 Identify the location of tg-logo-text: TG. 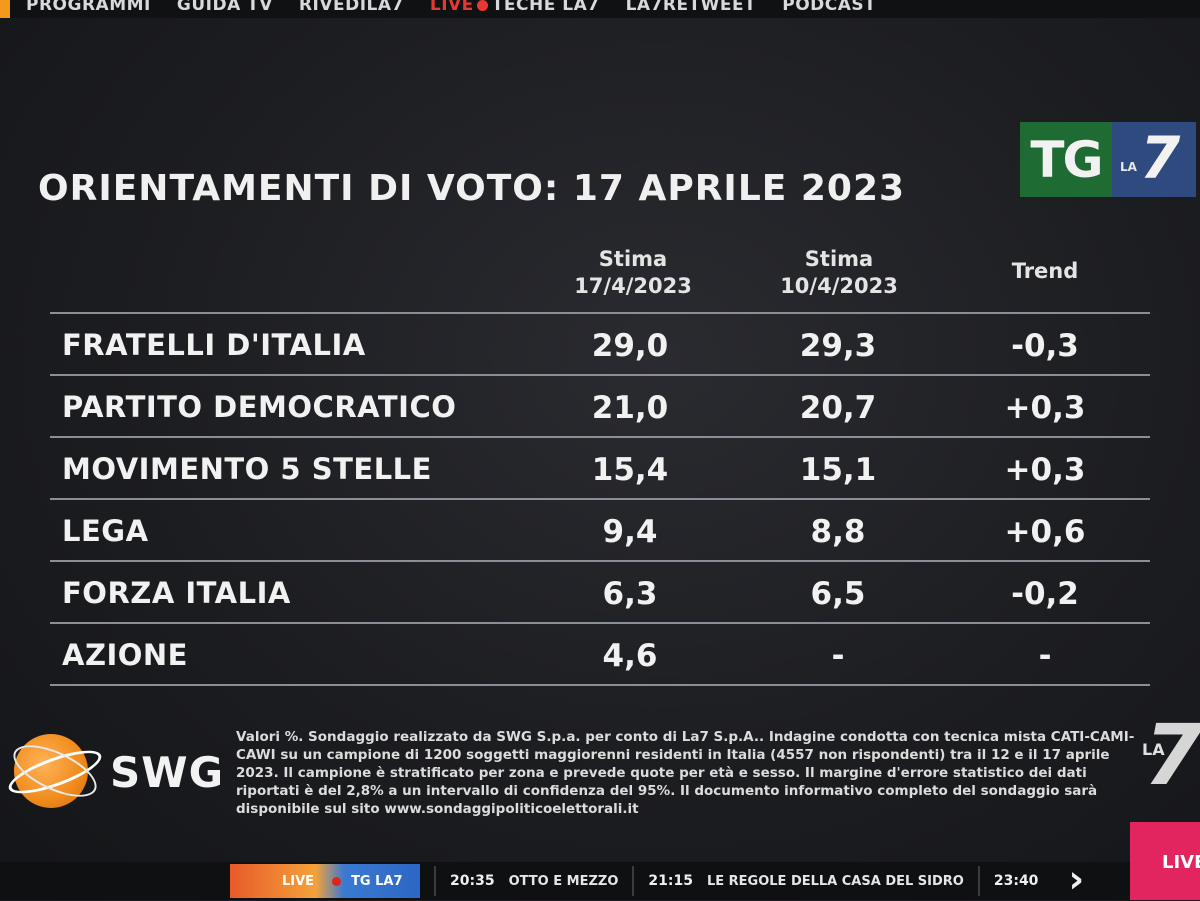
(1066, 159).